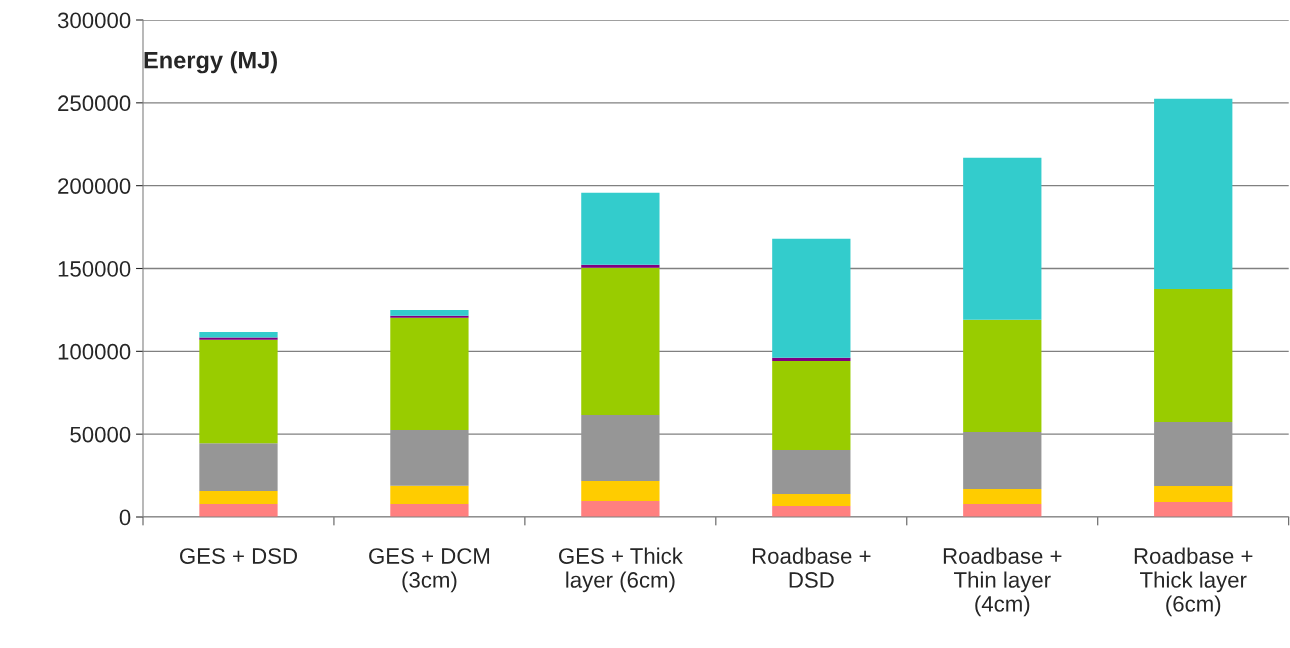 This screenshot has height=648, width=1290. Describe the element at coordinates (429, 570) in the screenshot. I see `x-tick-label: GES + DCM (3cm)` at that location.